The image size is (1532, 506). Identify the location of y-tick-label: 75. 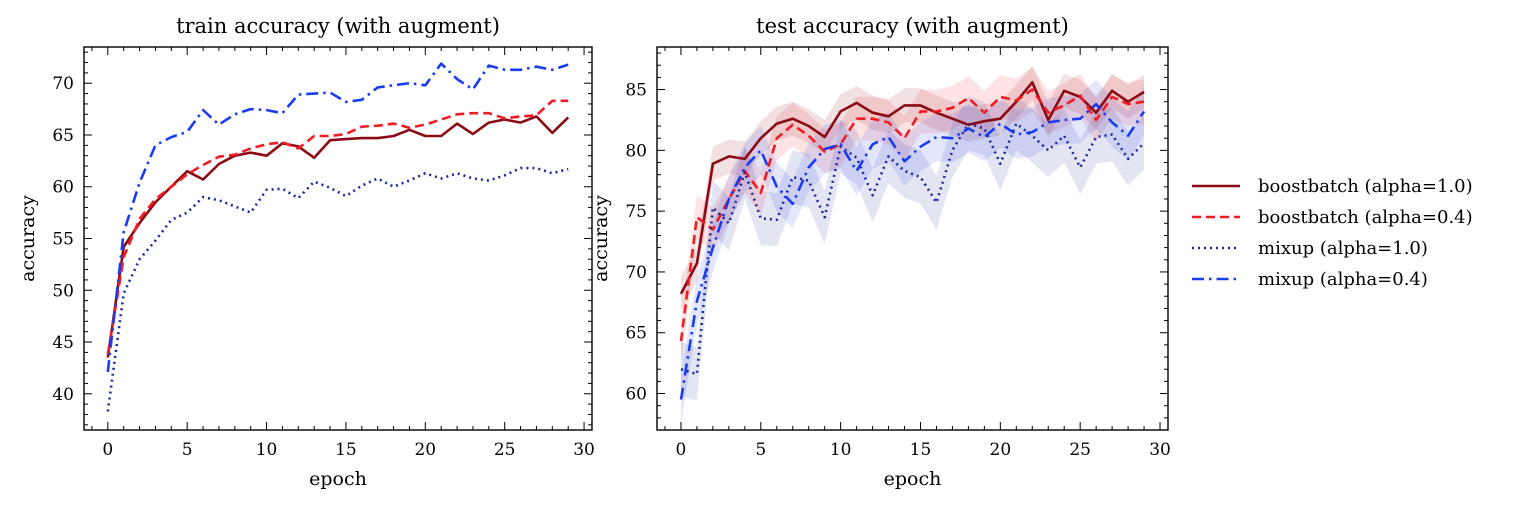
(636, 212).